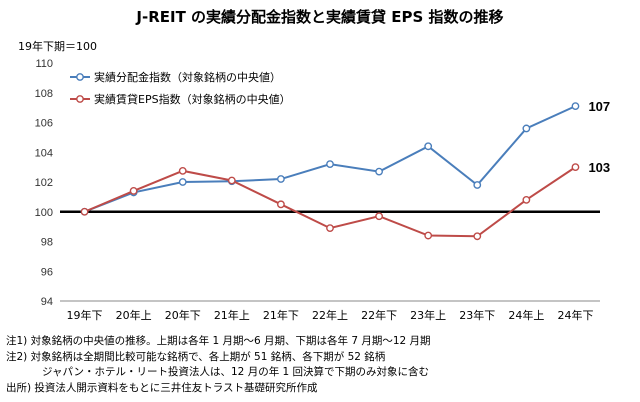 This screenshot has width=640, height=402. I want to click on y-tick-label: 108, so click(44, 94).